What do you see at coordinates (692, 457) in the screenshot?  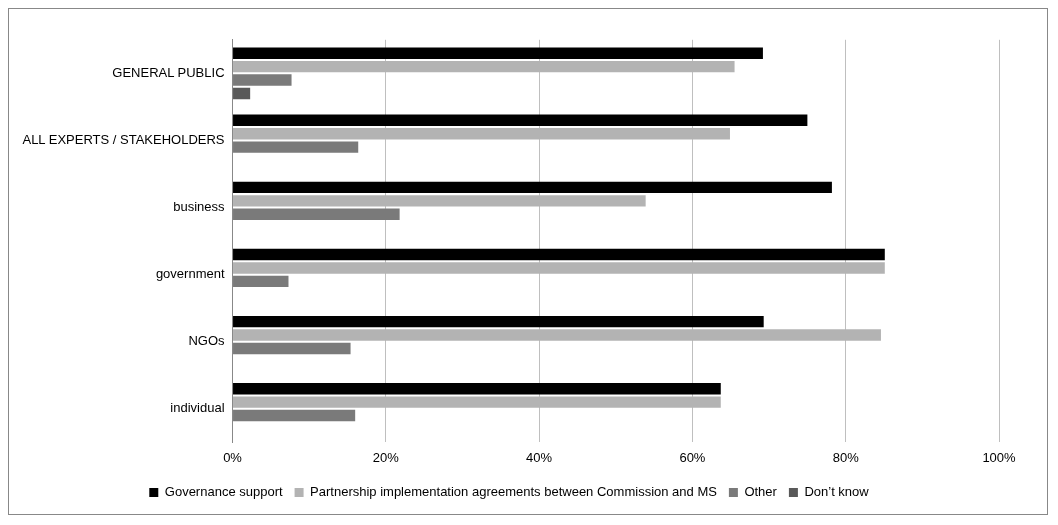 I see `x-tick-label: 60%` at bounding box center [692, 457].